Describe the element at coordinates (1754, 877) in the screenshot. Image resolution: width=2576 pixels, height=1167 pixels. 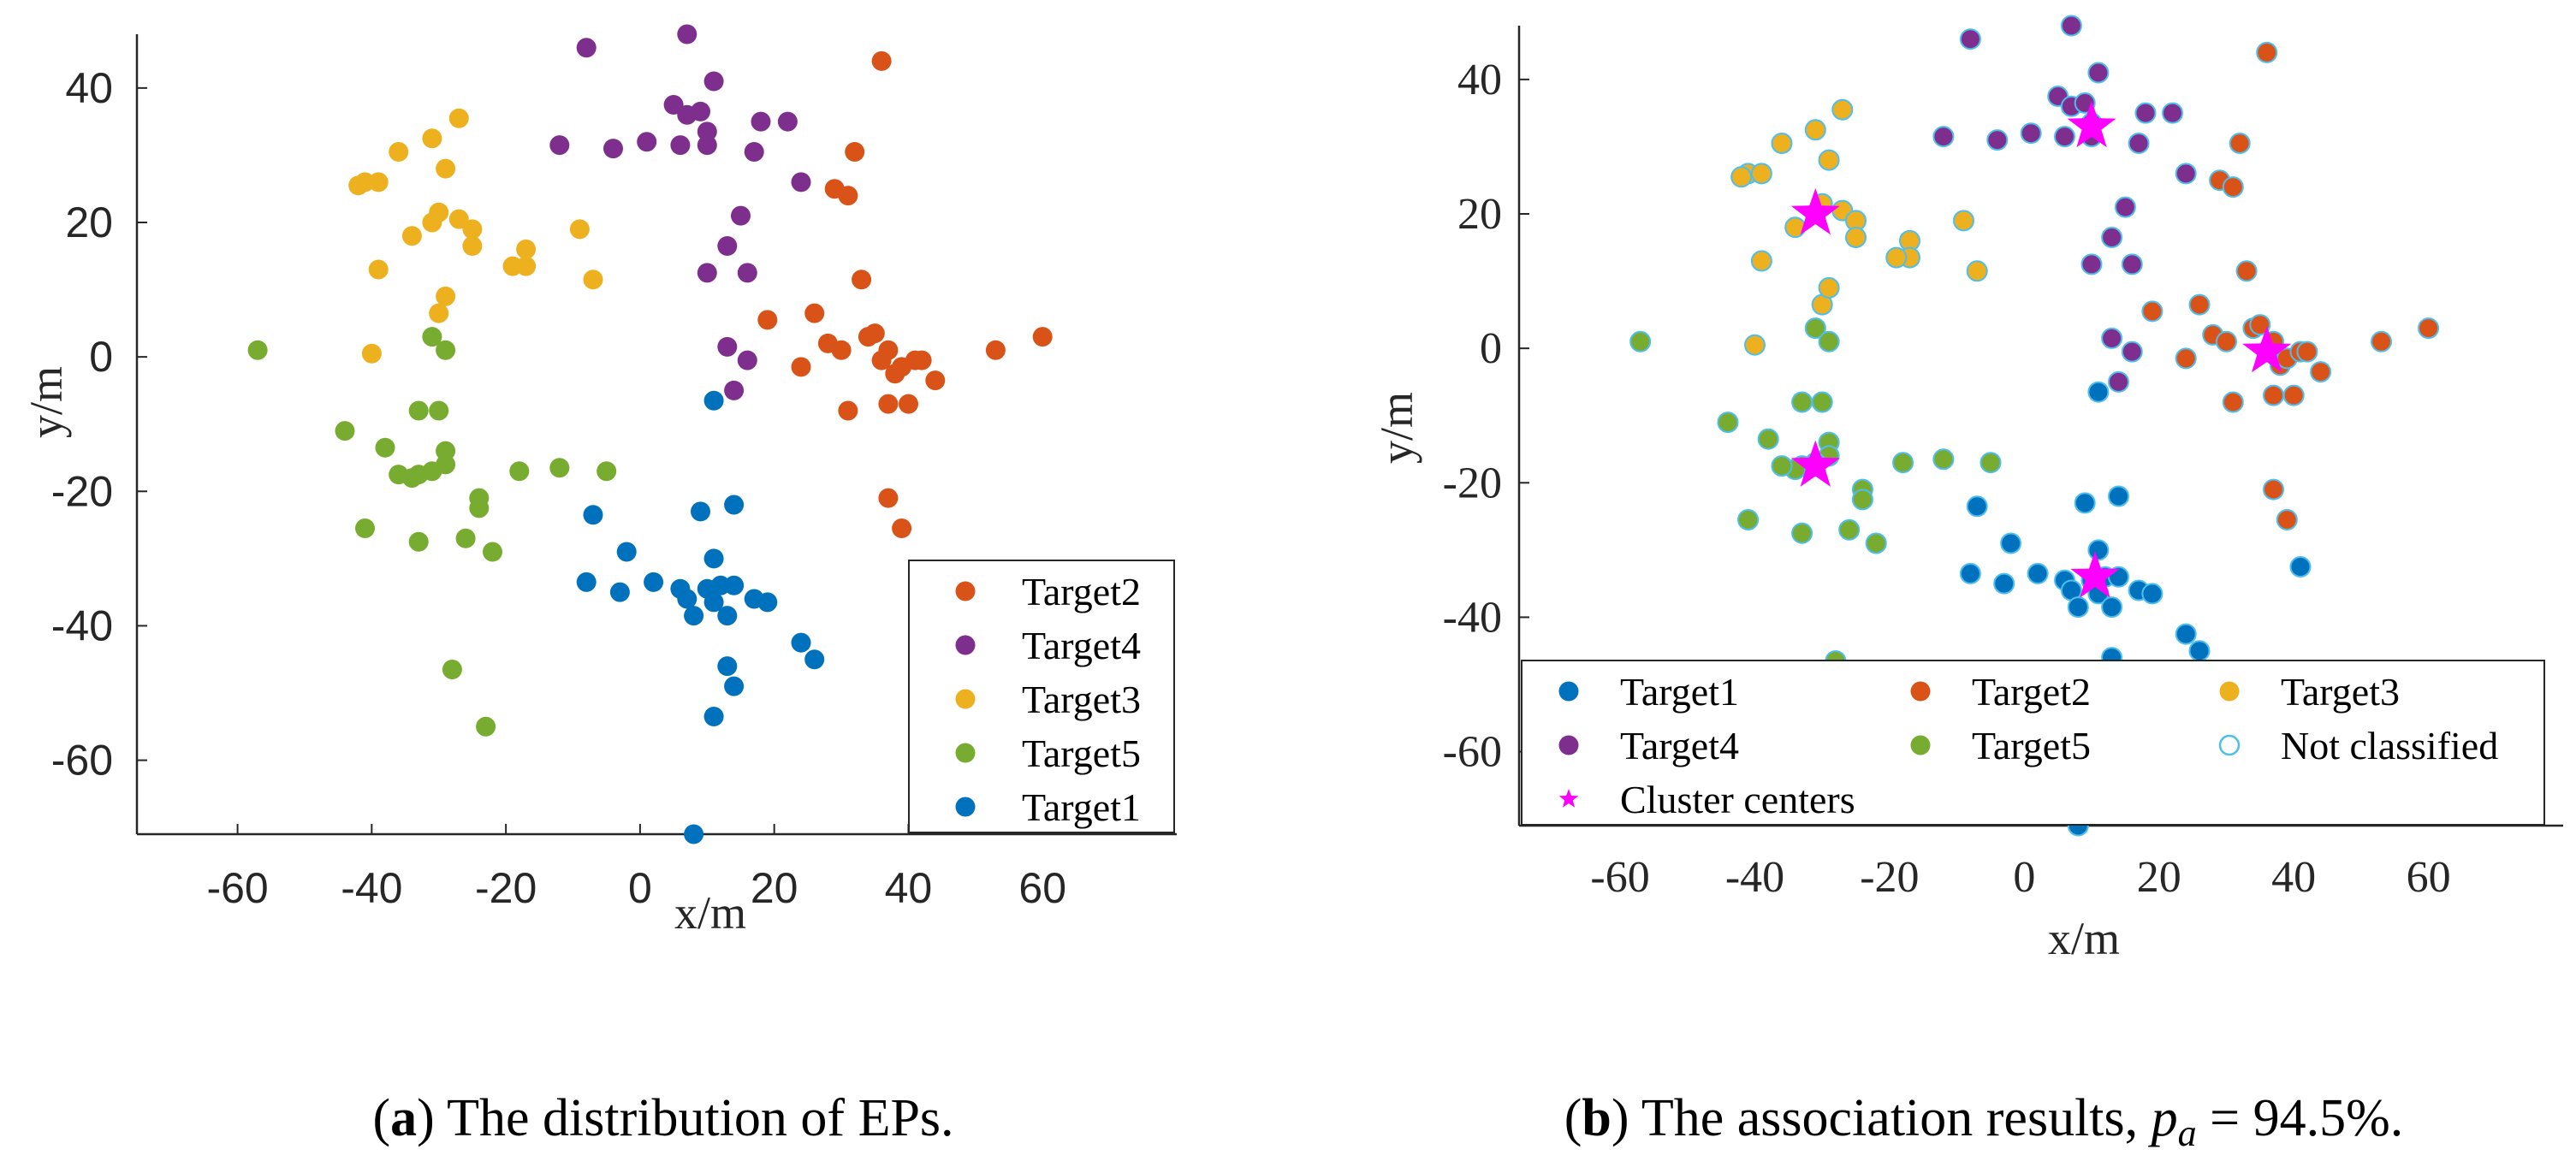
I see `panel-b-x-tick-label: -40` at that location.